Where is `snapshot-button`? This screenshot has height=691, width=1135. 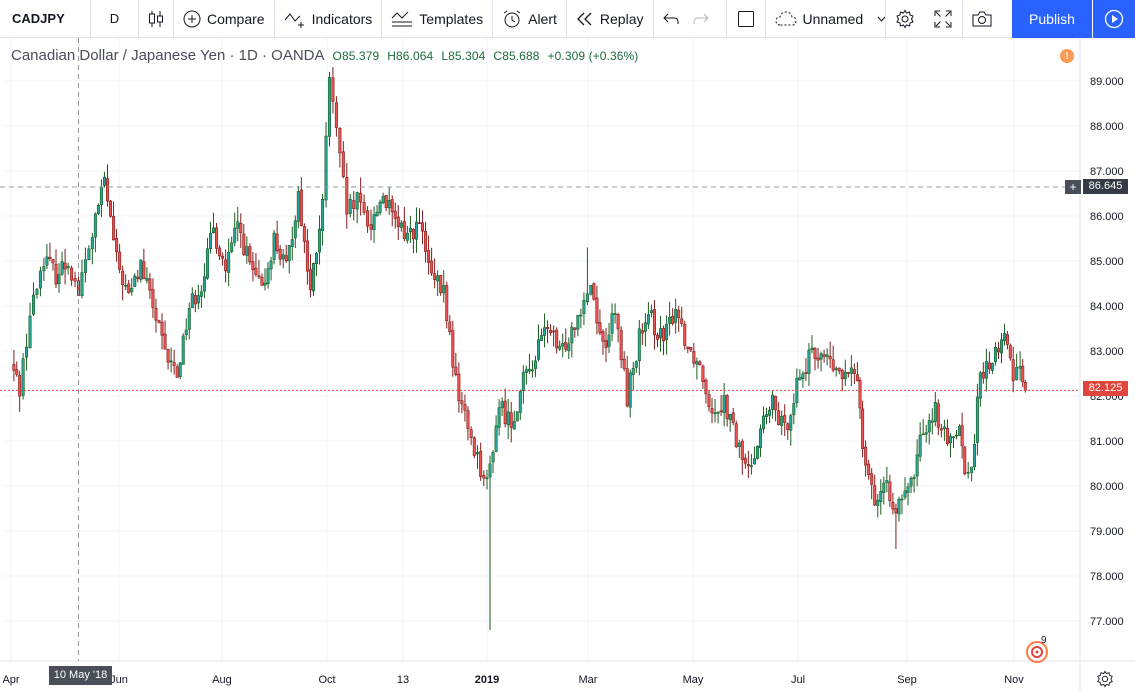 snapshot-button is located at coordinates (982, 19).